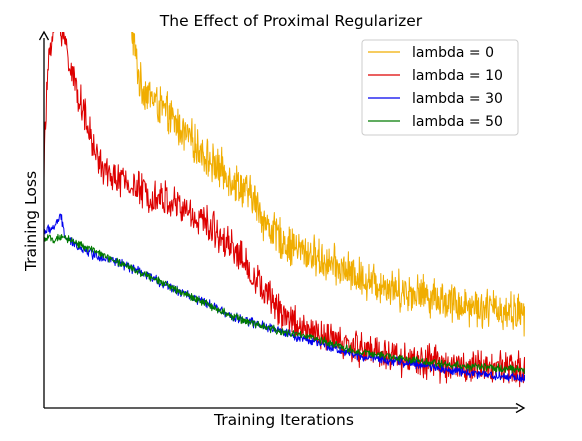 Image resolution: width=582 pixels, height=441 pixels. I want to click on legend-box, so click(440, 87).